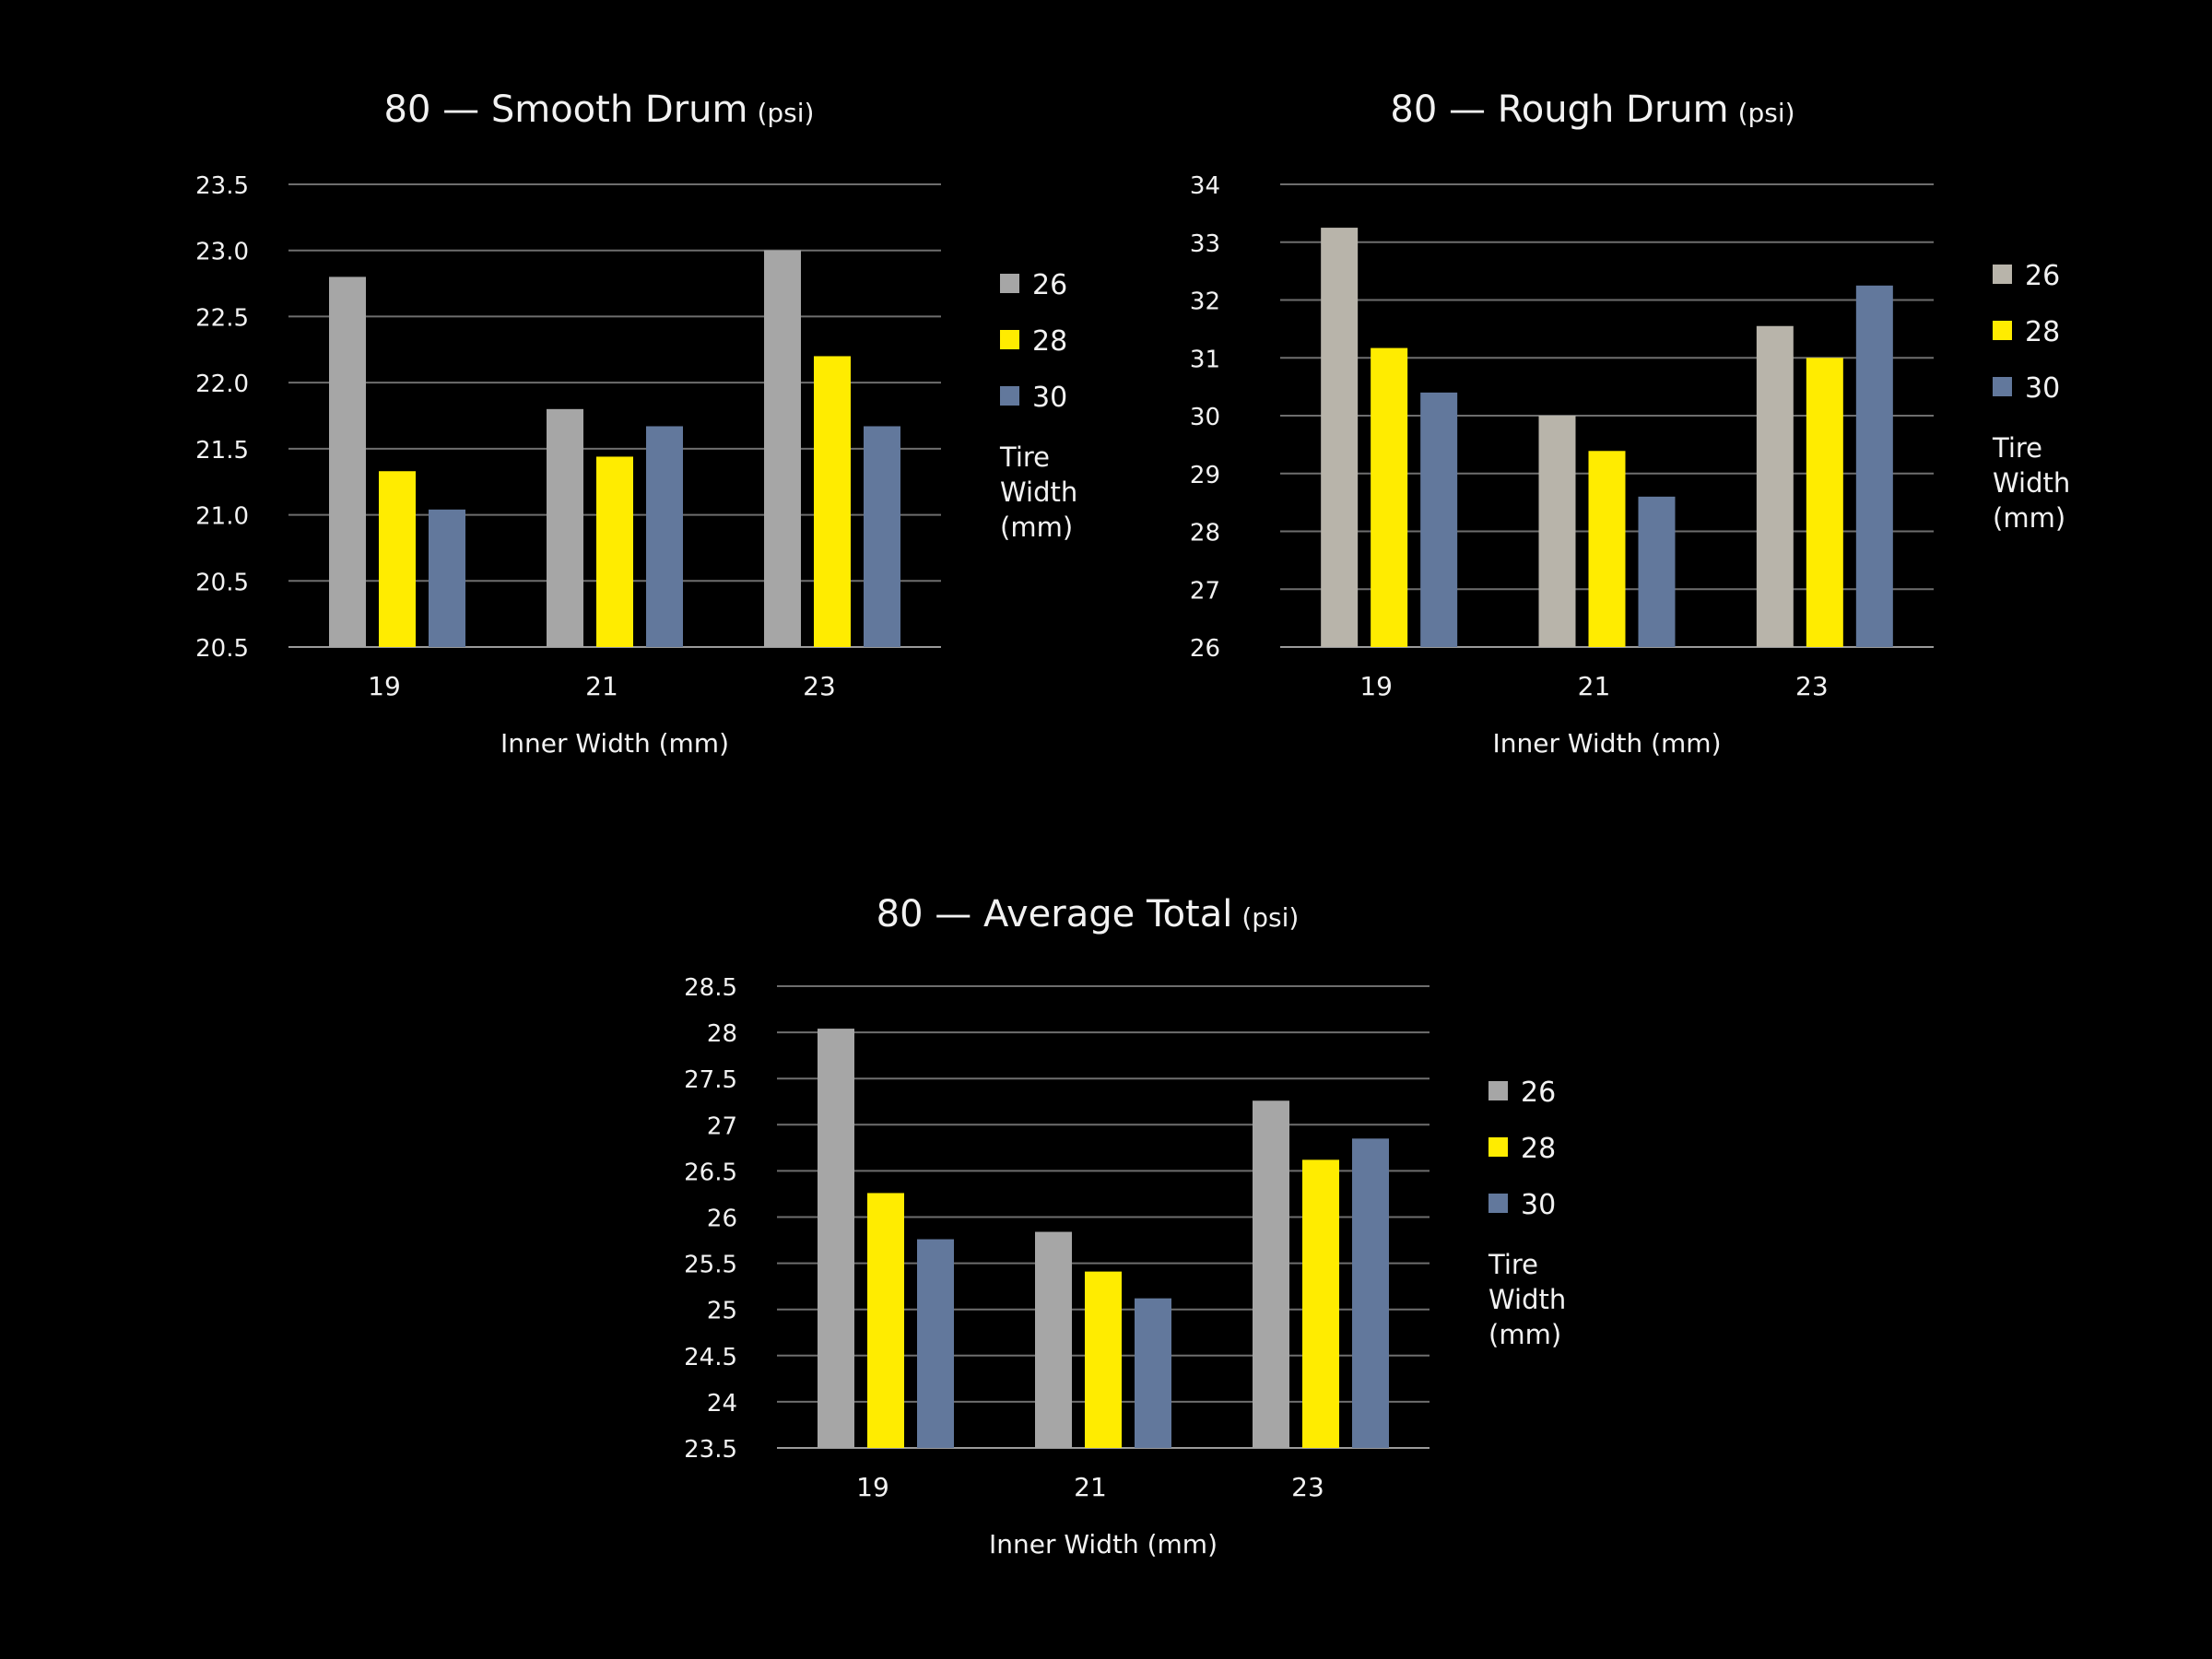 Image resolution: width=2212 pixels, height=1659 pixels. I want to click on y-tick-label: 26.5, so click(710, 1172).